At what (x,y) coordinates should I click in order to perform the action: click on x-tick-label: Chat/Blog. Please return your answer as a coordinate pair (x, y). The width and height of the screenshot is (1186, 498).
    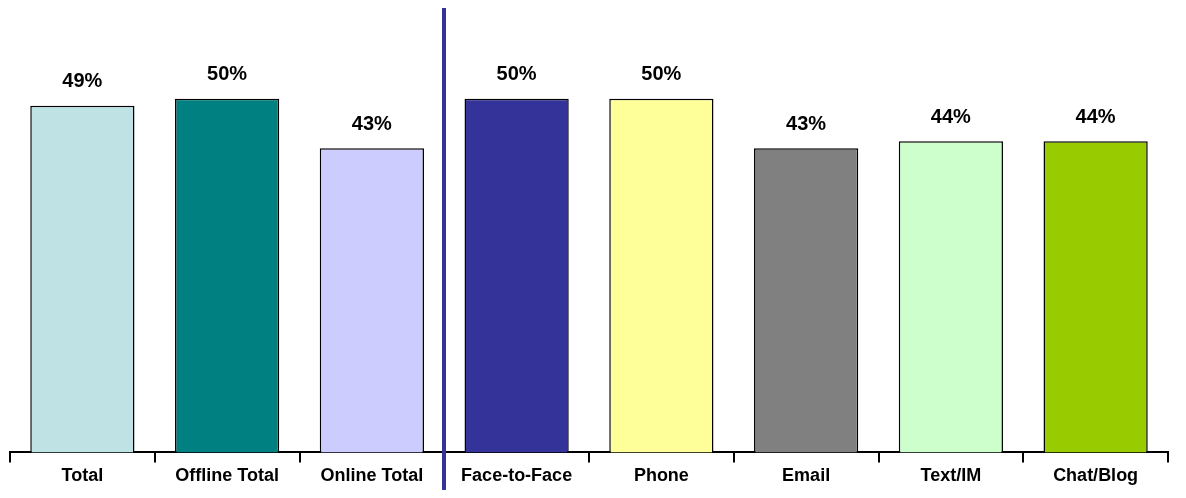
    Looking at the image, I should click on (1096, 475).